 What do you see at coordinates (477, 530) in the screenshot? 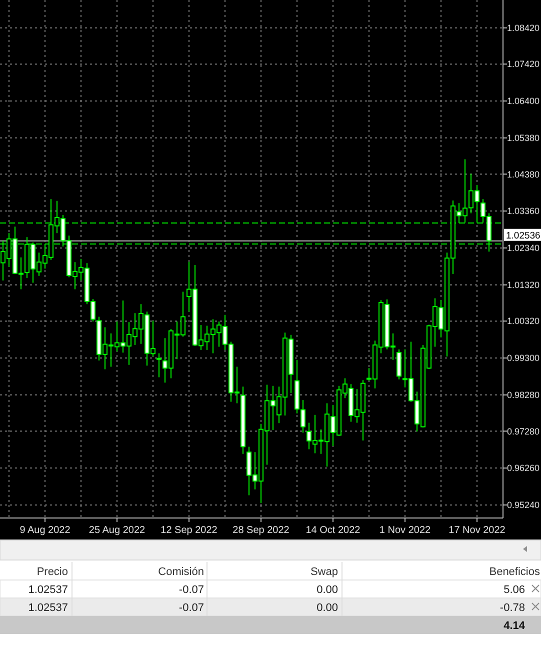
I see `x-tick-label: 17 Nov 2022` at bounding box center [477, 530].